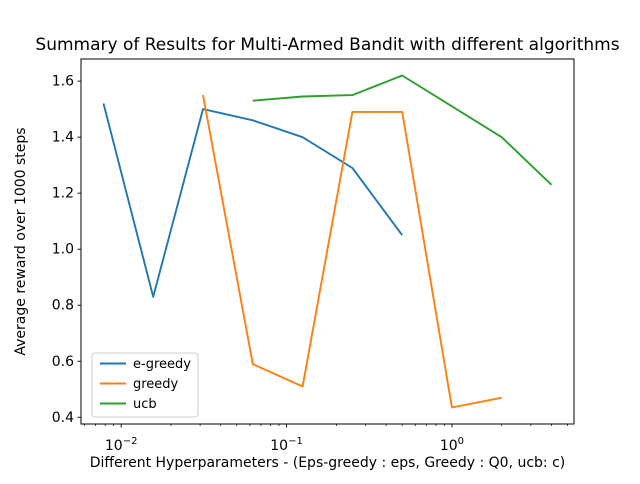 The image size is (640, 484). I want to click on y-tick-label: 0.8, so click(63, 306).